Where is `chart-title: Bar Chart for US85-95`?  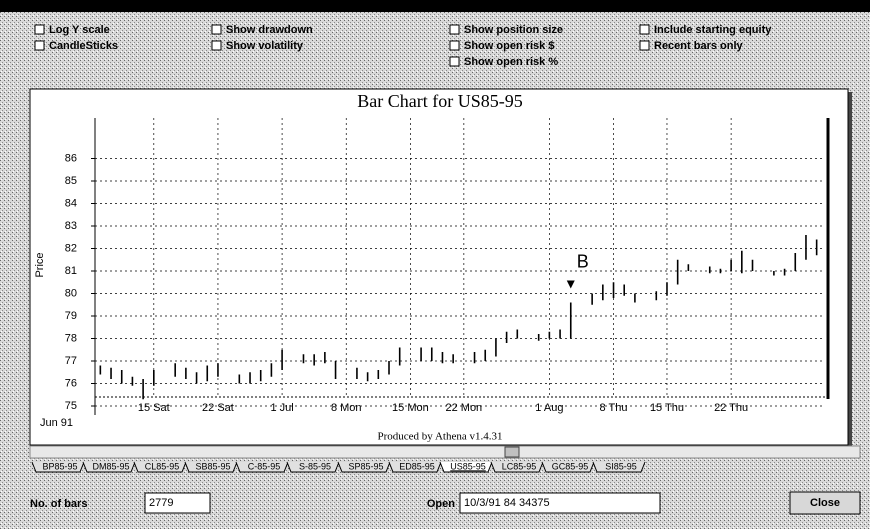 chart-title: Bar Chart for US85-95 is located at coordinates (439, 101).